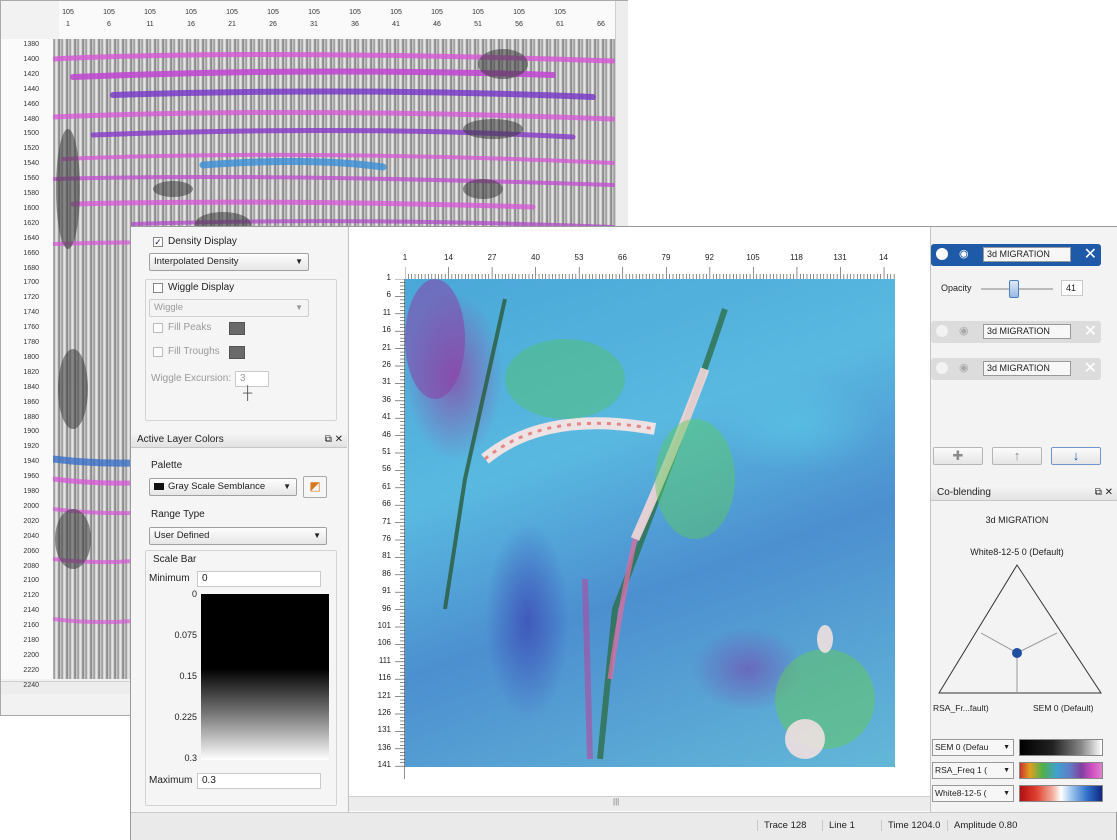 The width and height of the screenshot is (1117, 840). Describe the element at coordinates (1061, 747) in the screenshot. I see `grayscale-colorbar` at that location.